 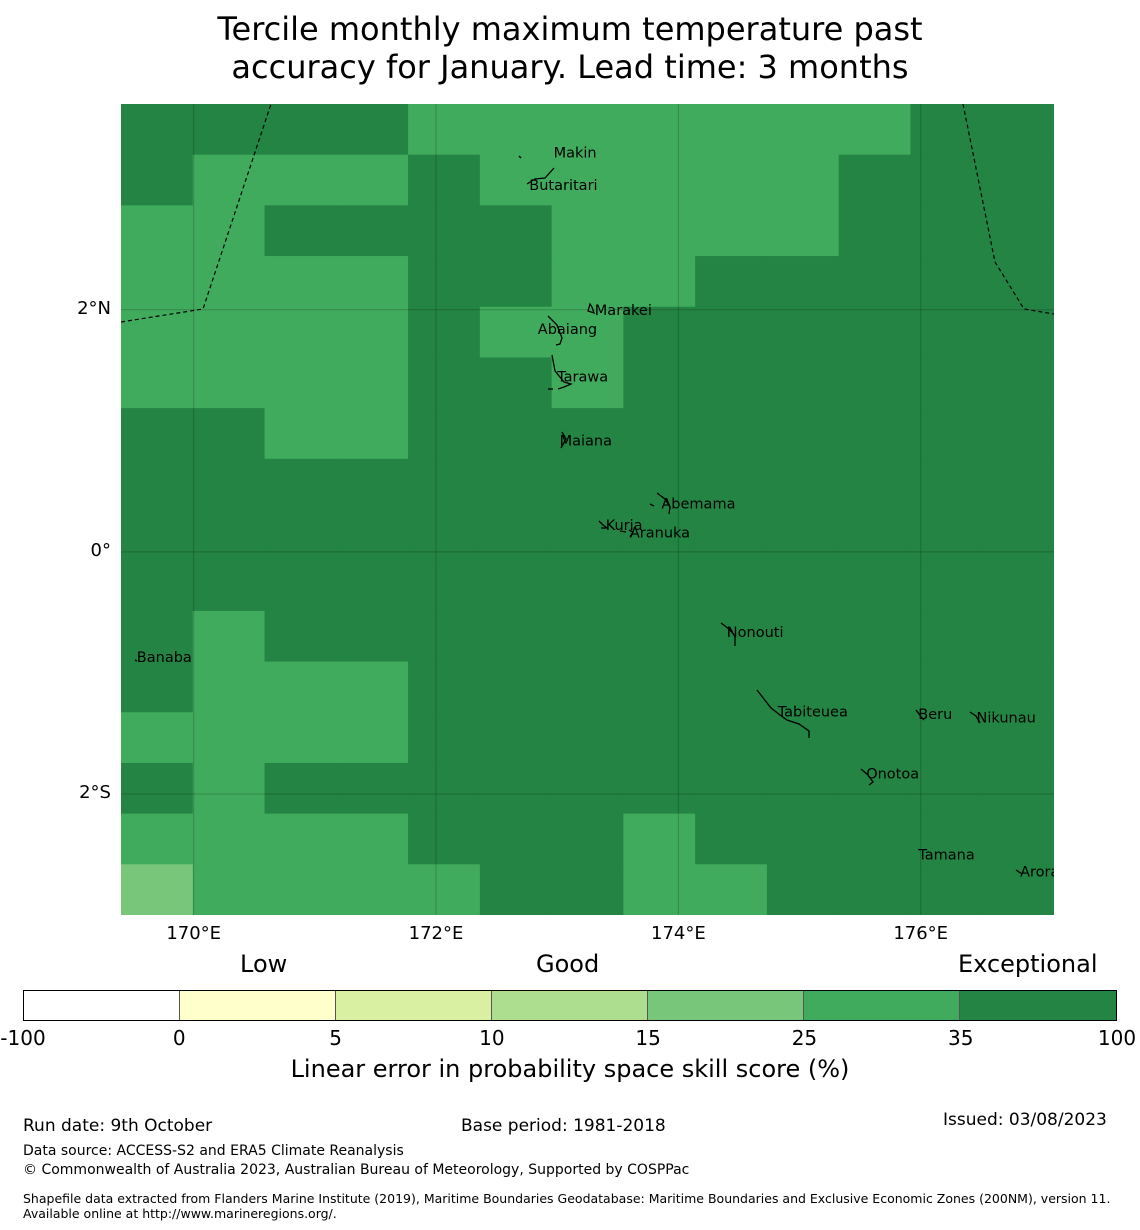 What do you see at coordinates (568, 964) in the screenshot?
I see `category-label-good: Good` at bounding box center [568, 964].